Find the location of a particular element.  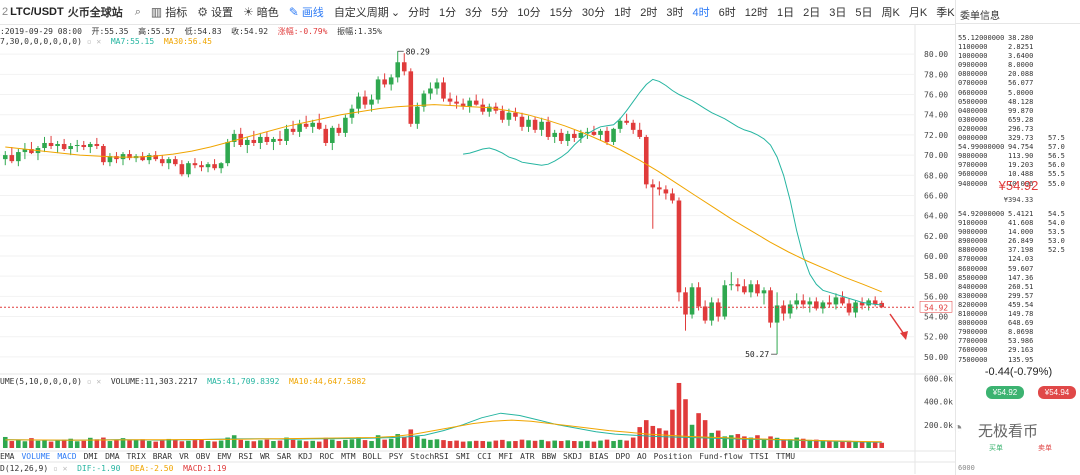

orderbook-row: 0200000 296.73 is located at coordinates (1019, 129).